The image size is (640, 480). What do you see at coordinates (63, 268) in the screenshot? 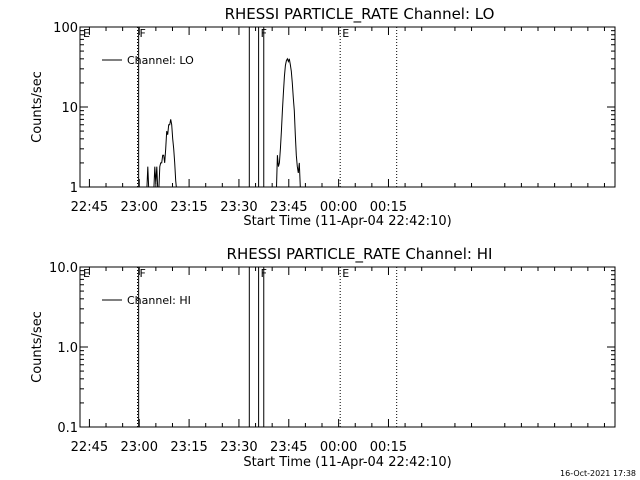
I see `y-tick-label: 10.0` at bounding box center [63, 268].